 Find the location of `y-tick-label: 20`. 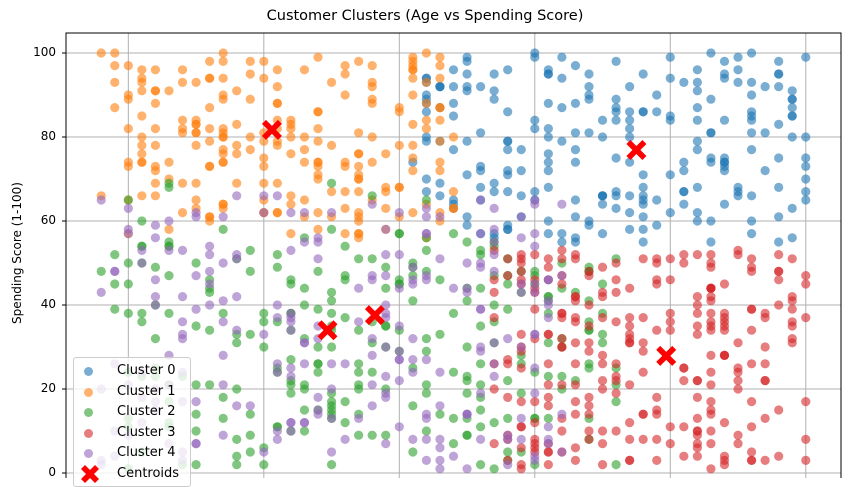

y-tick-label: 20 is located at coordinates (48, 388).